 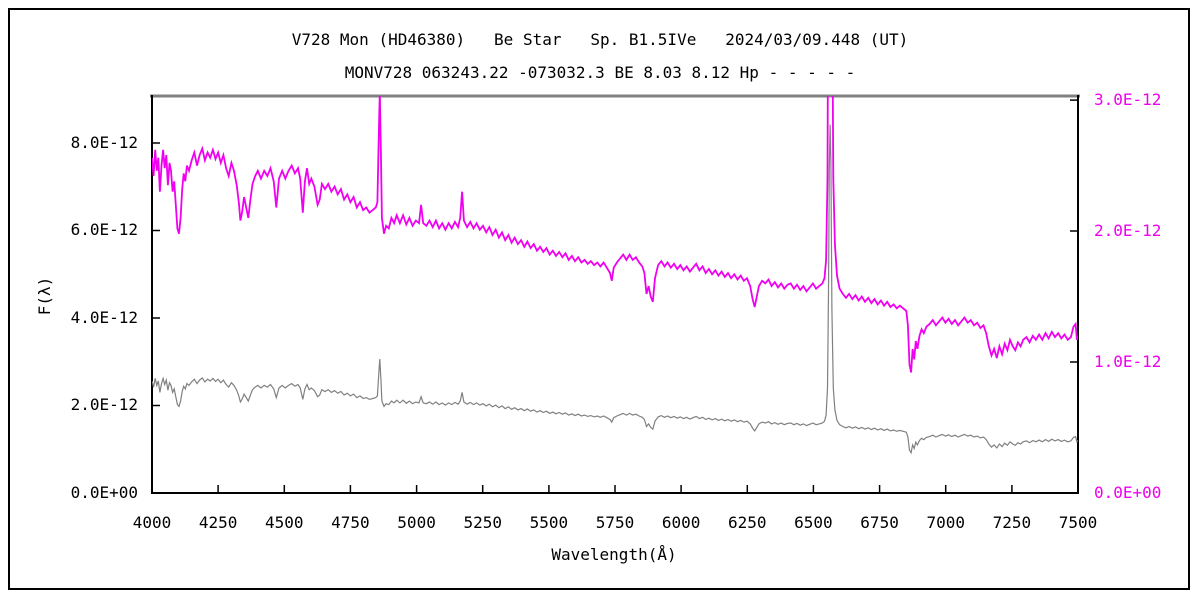 What do you see at coordinates (747, 522) in the screenshot?
I see `x-axis-tick-label: 6250` at bounding box center [747, 522].